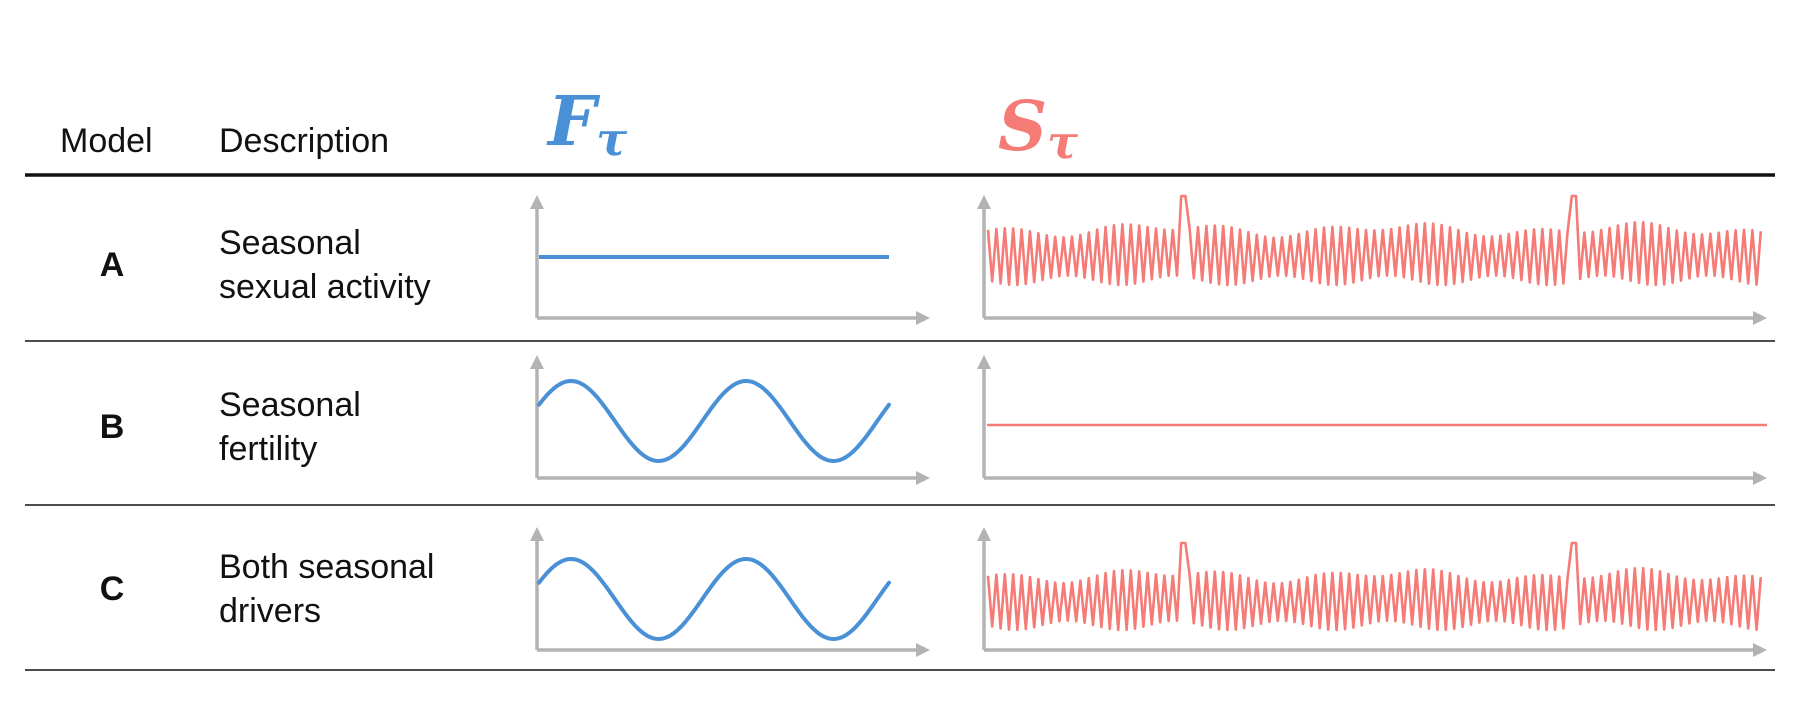 Image resolution: width=1800 pixels, height=713 pixels. Describe the element at coordinates (112, 589) in the screenshot. I see `row-label-c: C` at that location.